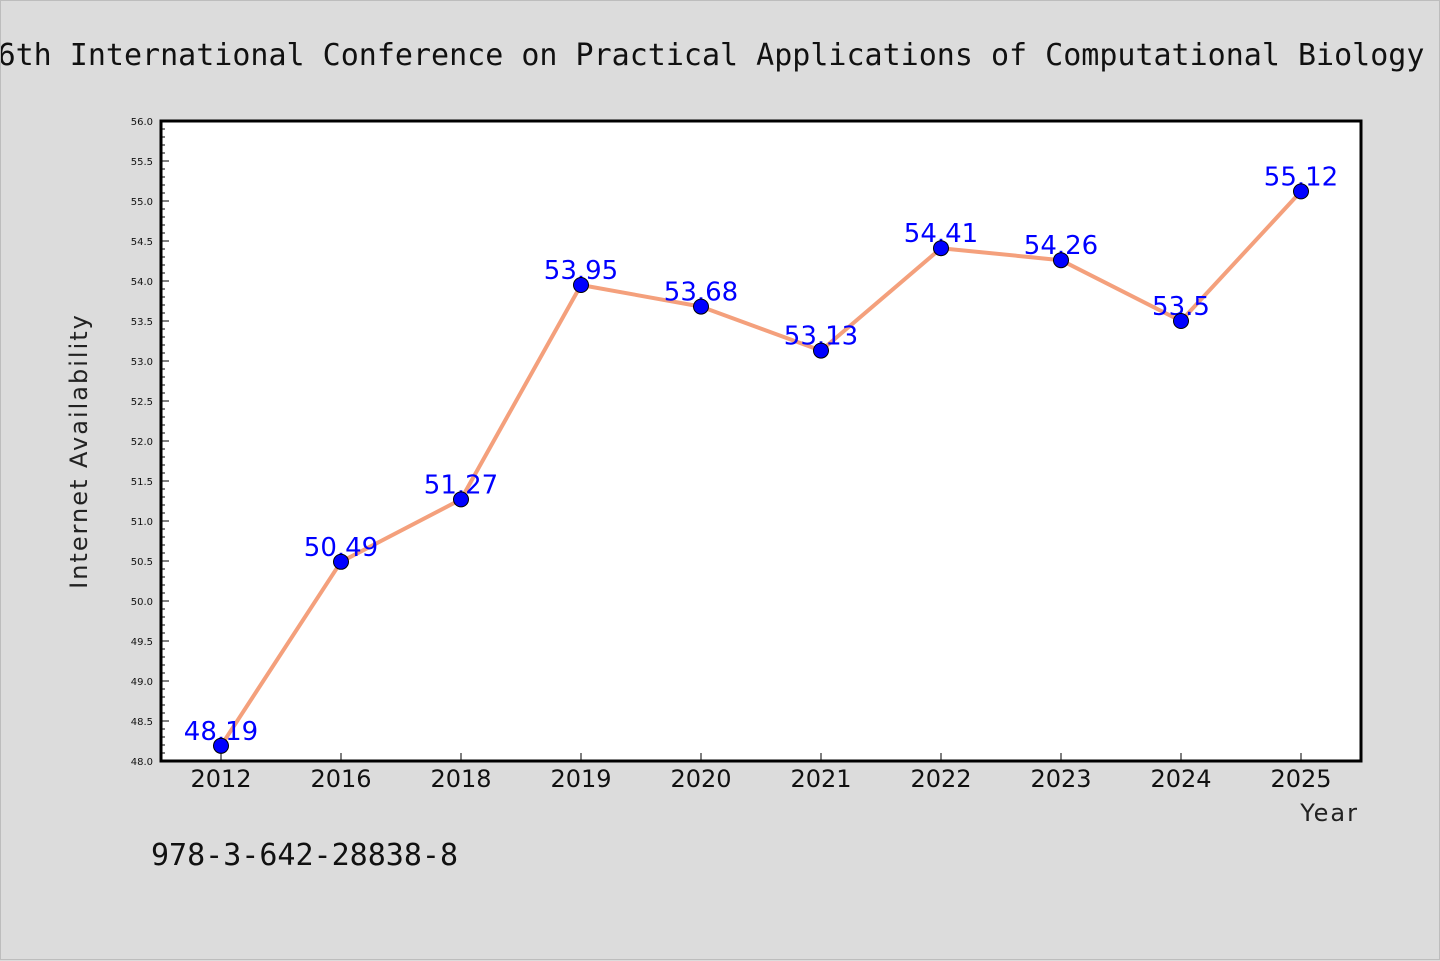 This screenshot has width=1440, height=961. I want to click on y-tick-label: 56.0, so click(142, 122).